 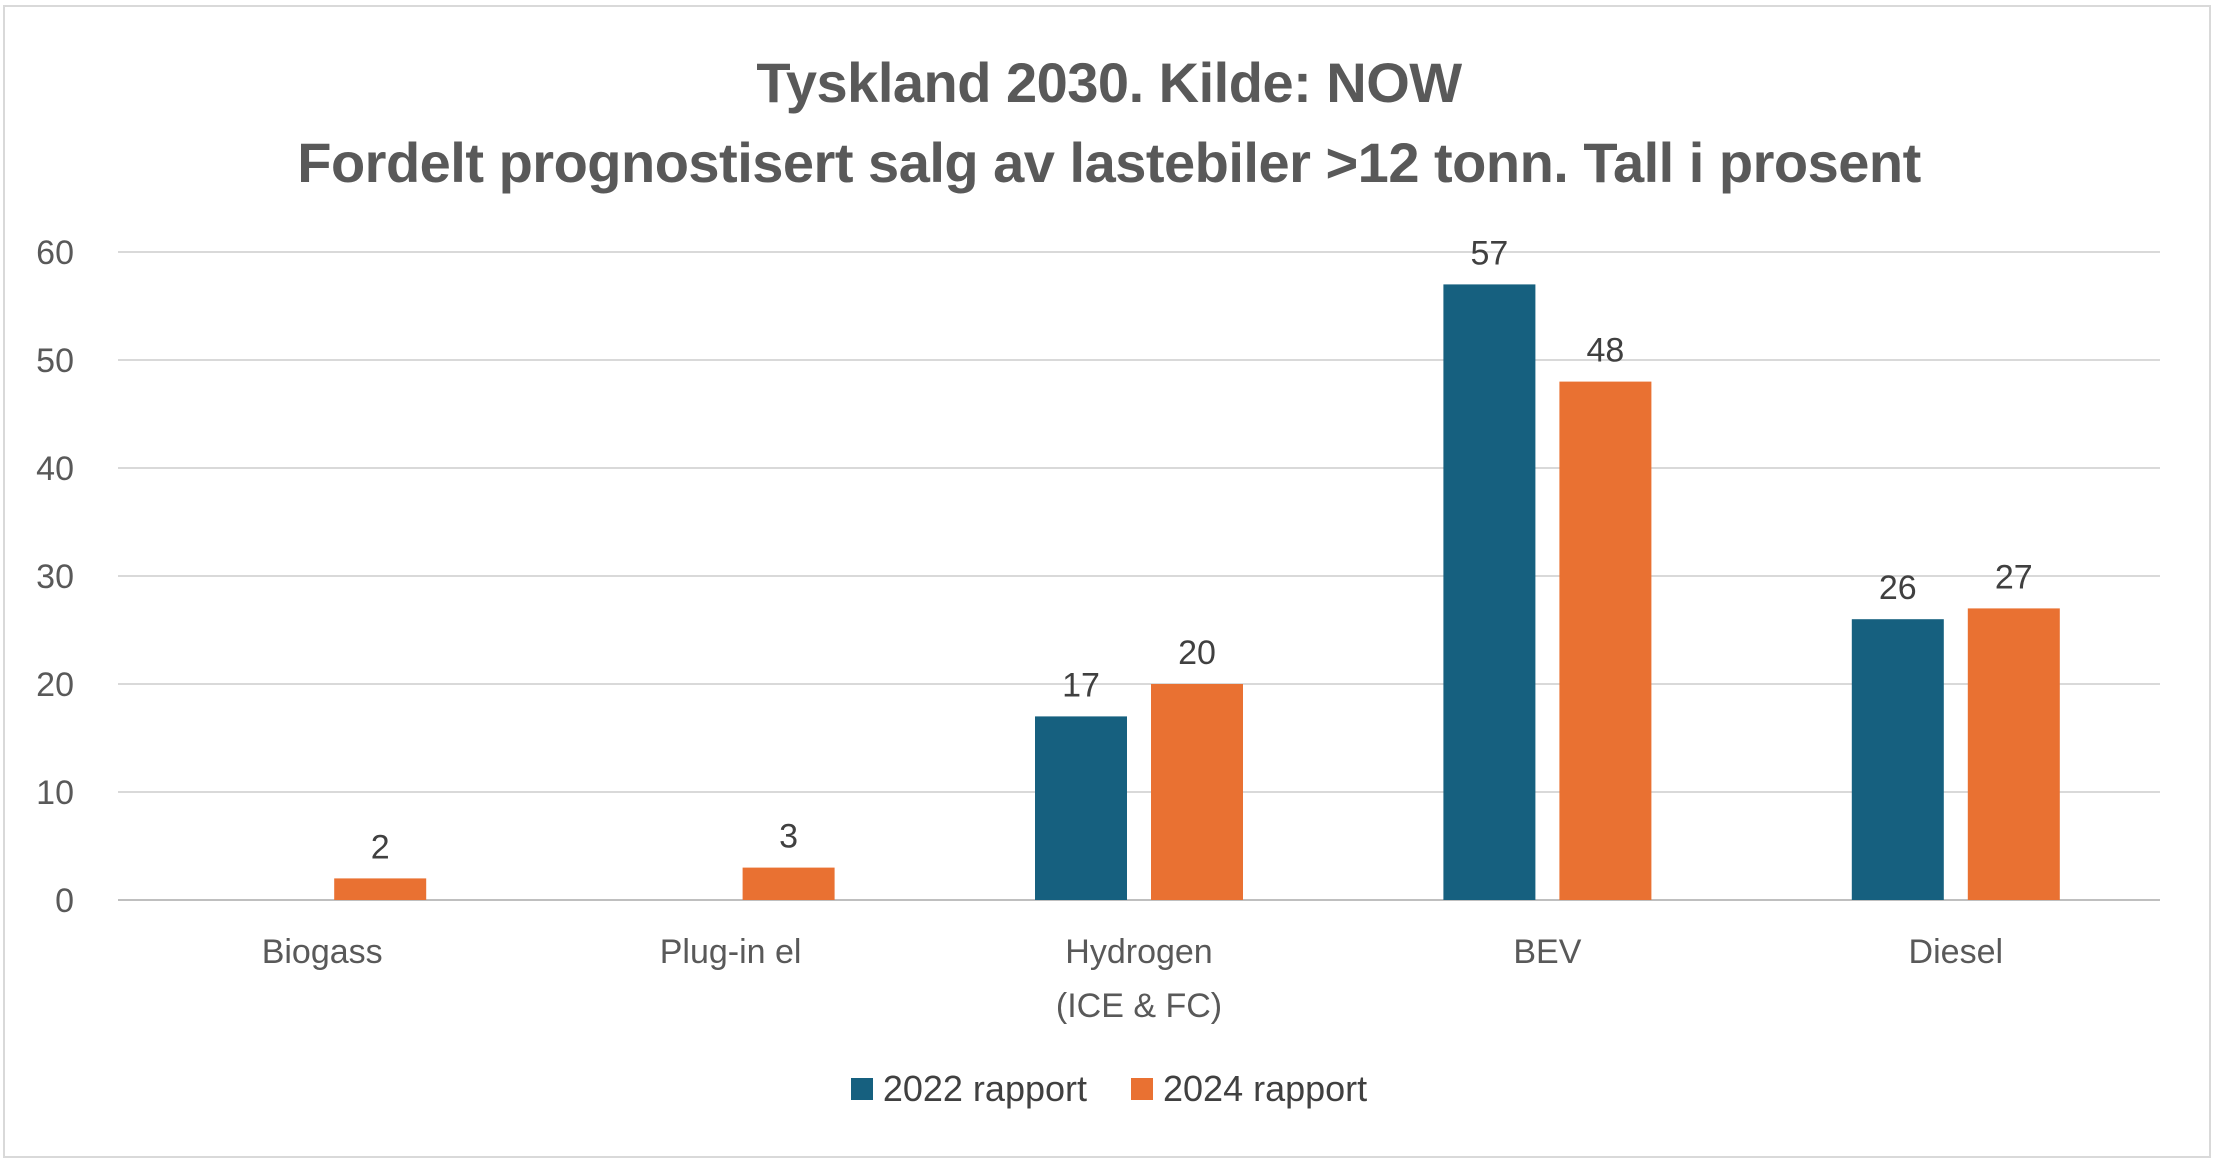 What do you see at coordinates (322, 952) in the screenshot?
I see `x-category-label: Biogass` at bounding box center [322, 952].